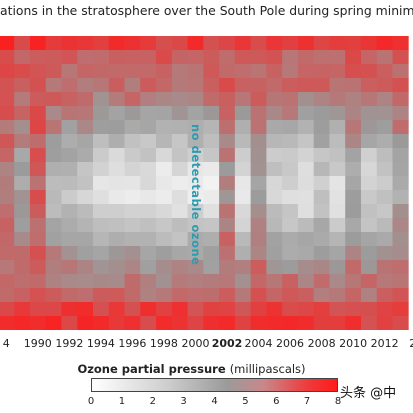 The width and height of the screenshot is (413, 413). I want to click on x-tick-label: 4, so click(6, 343).